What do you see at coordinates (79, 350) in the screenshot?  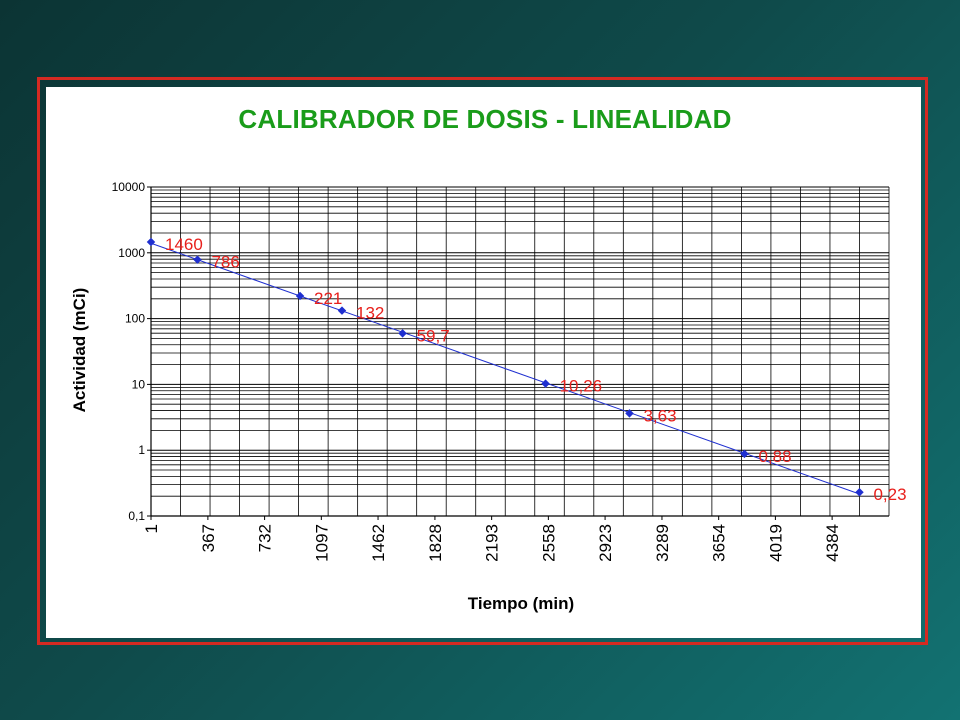 I see `y-axis-label: Actividad (mCi)` at bounding box center [79, 350].